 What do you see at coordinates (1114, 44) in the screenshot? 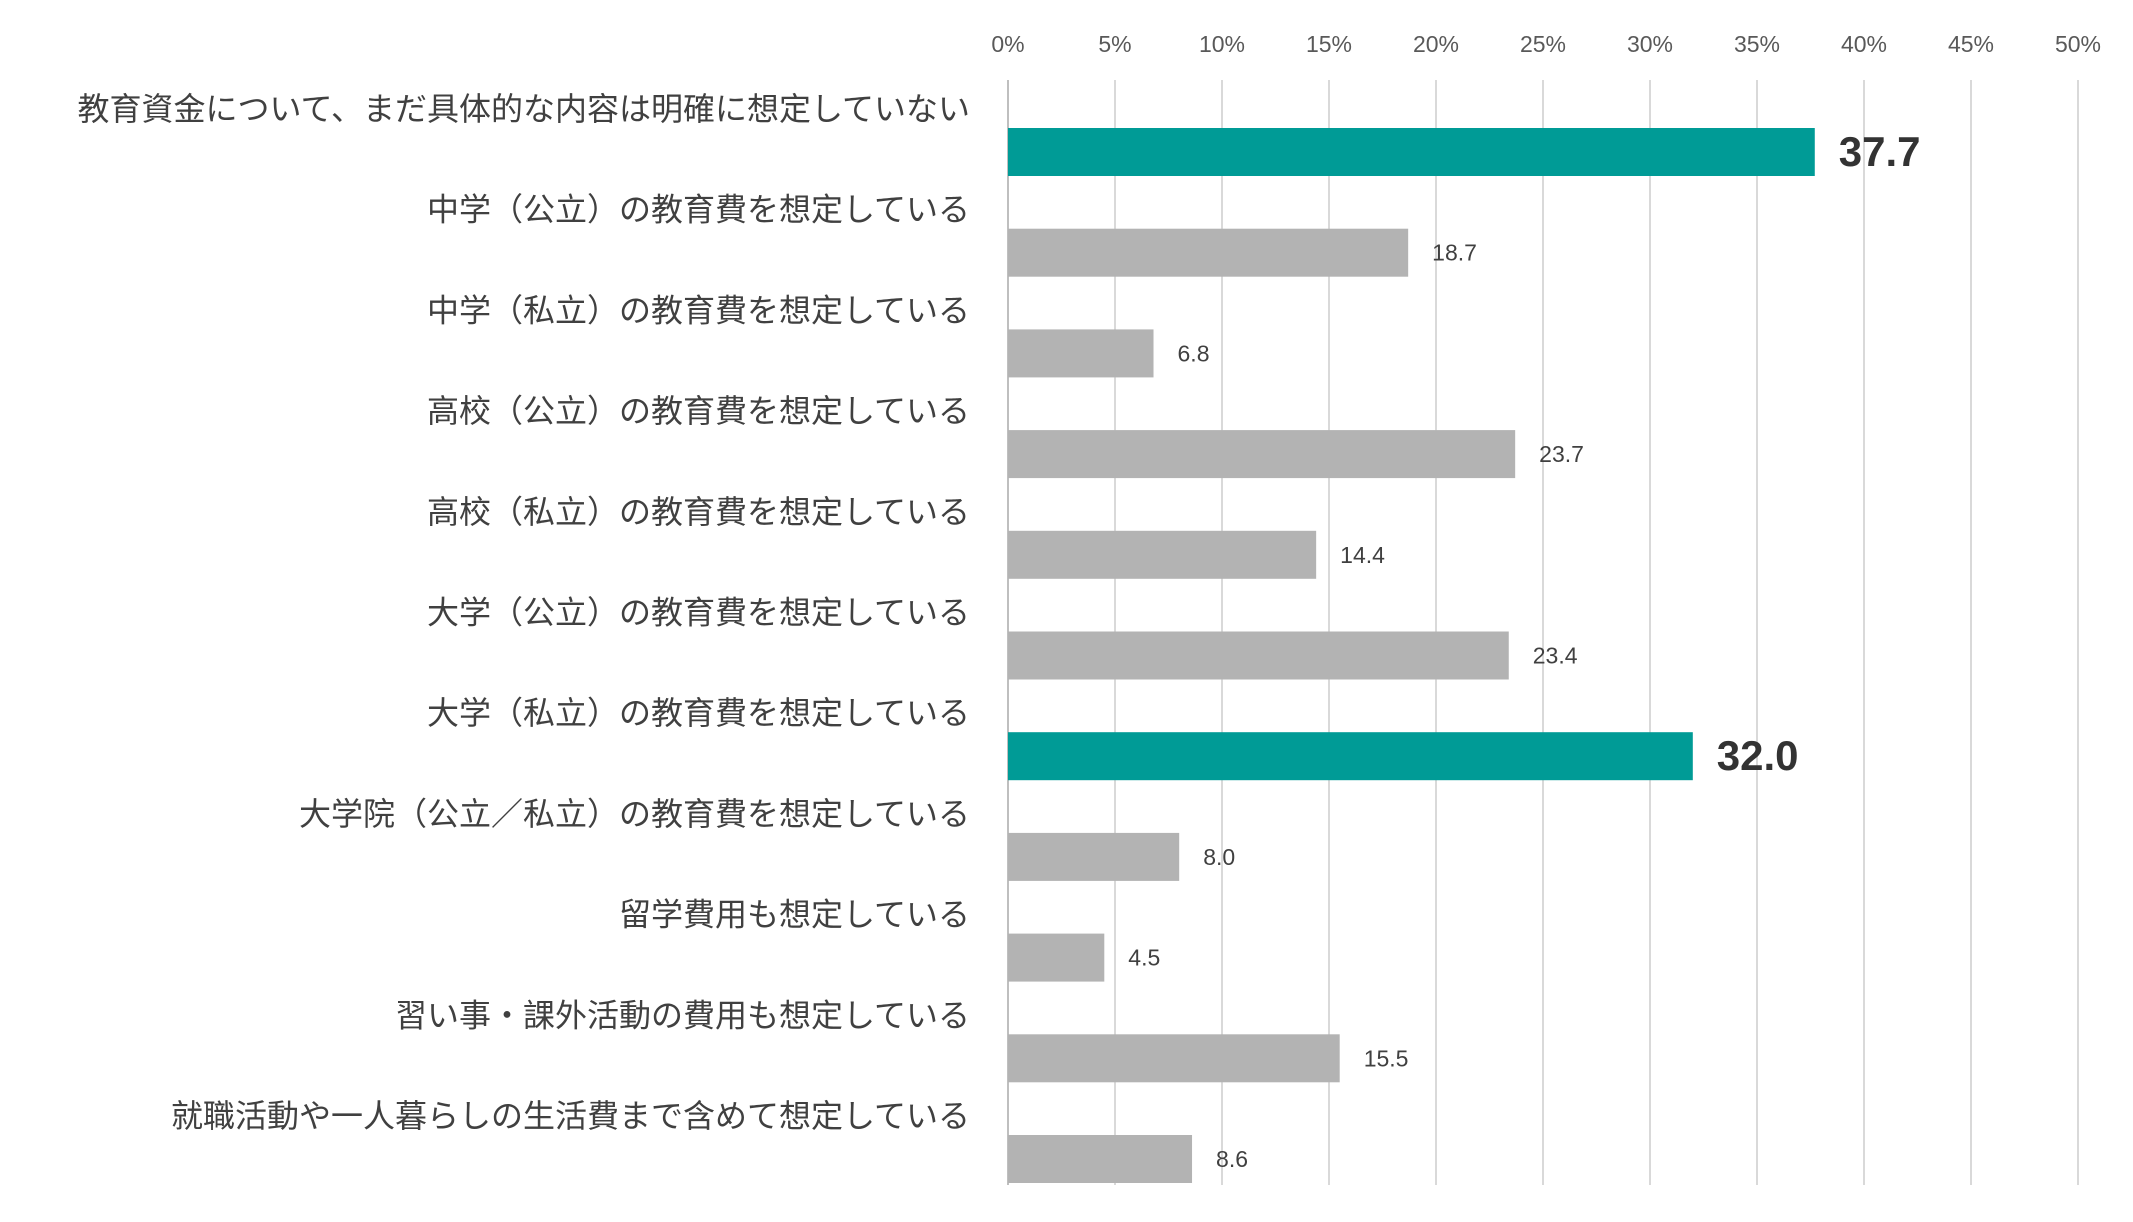
I see `x-tick-label: 5%` at bounding box center [1114, 44].